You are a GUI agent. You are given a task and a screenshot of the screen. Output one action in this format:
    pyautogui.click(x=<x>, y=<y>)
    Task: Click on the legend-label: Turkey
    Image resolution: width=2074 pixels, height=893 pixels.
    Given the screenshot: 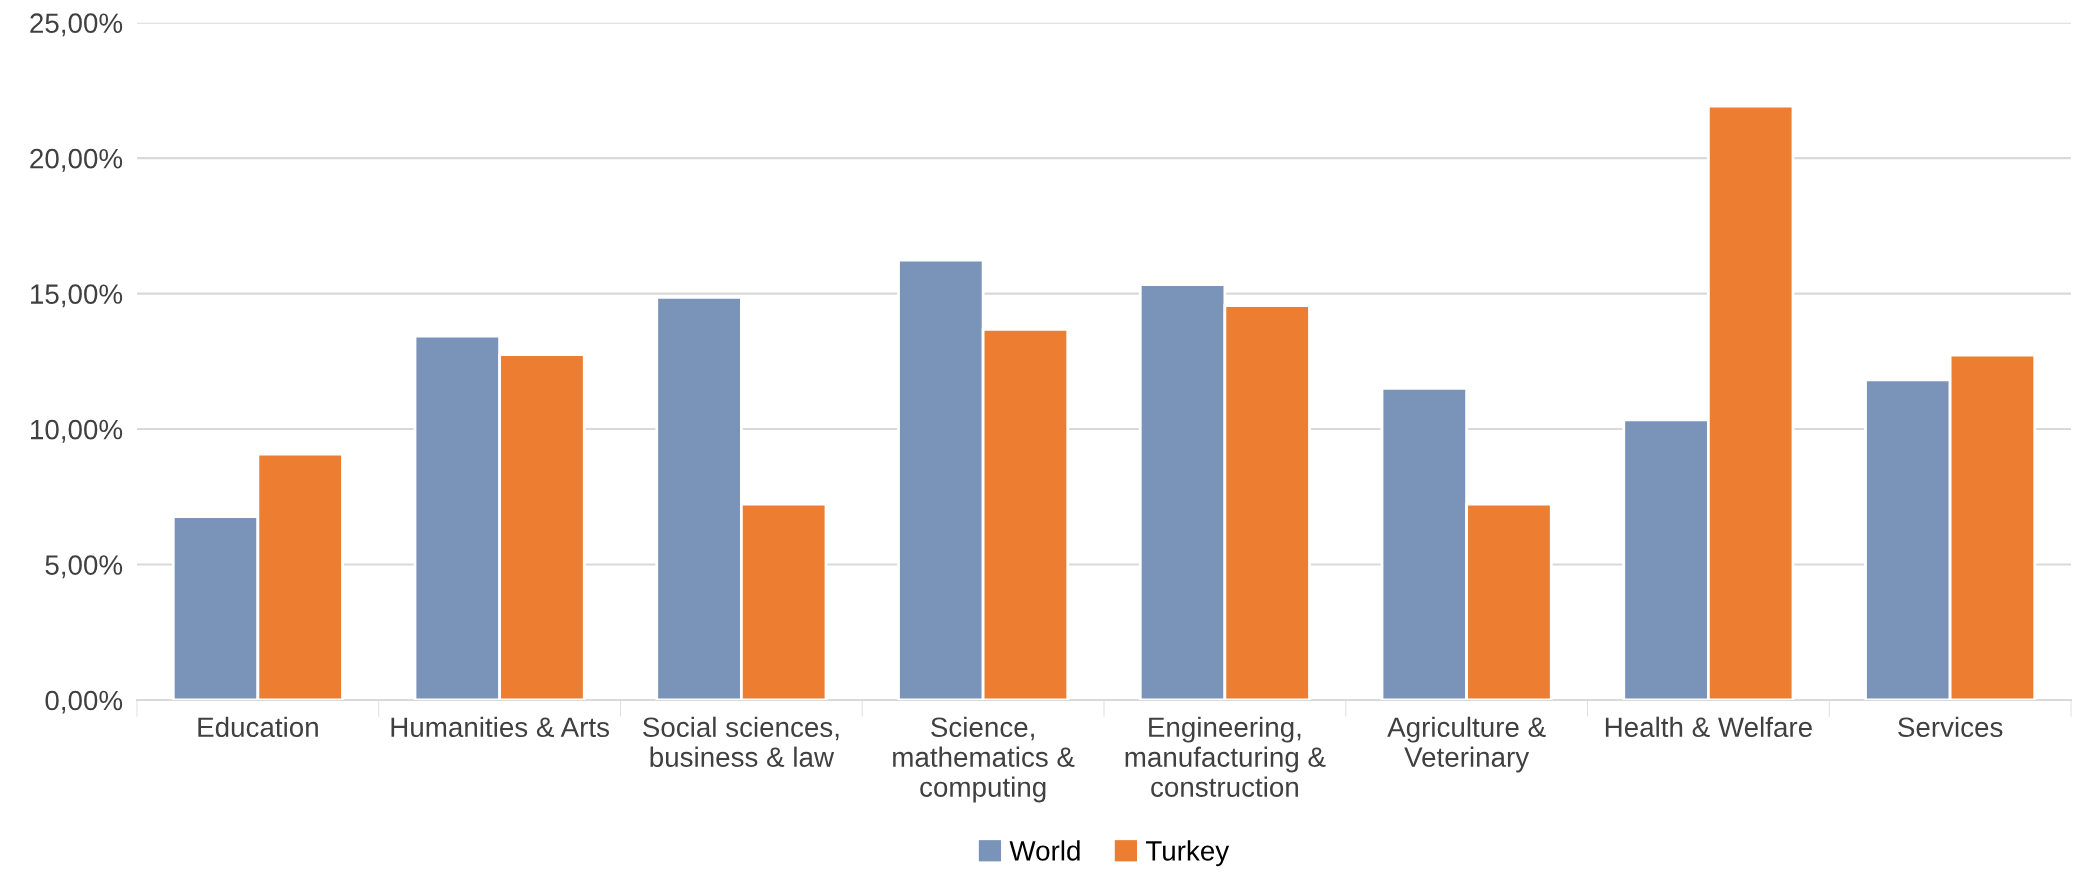 What is the action you would take?
    pyautogui.click(x=1187, y=853)
    